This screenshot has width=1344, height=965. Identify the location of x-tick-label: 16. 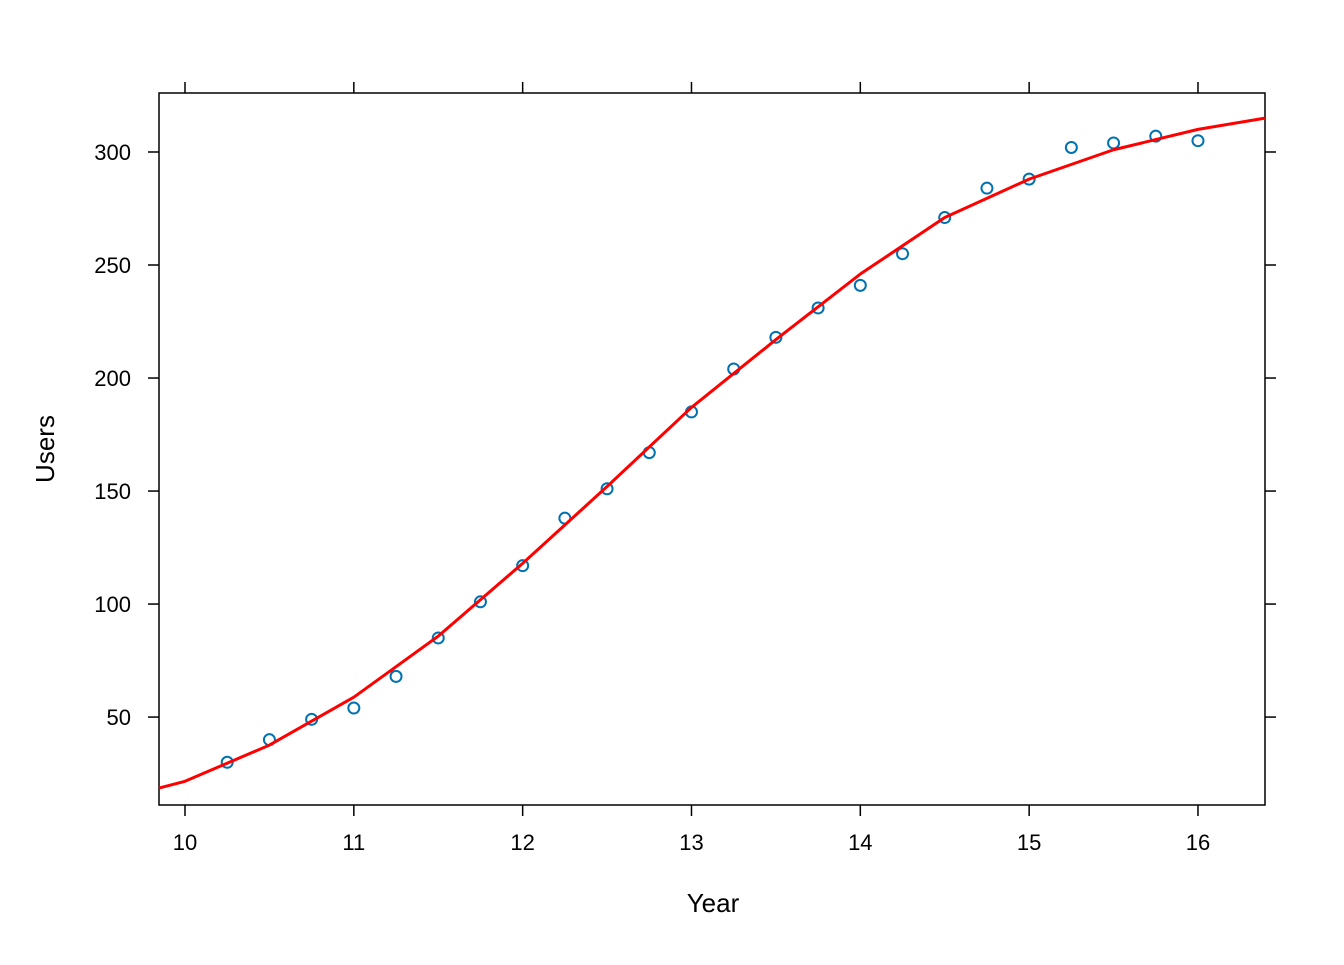
(1198, 842).